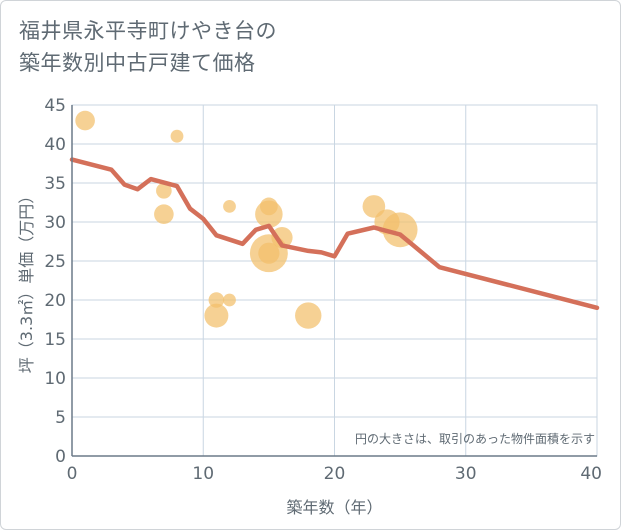 The image size is (621, 530). What do you see at coordinates (148, 47) in the screenshot?
I see `chart-title: 福井県永平寺町けやき台の 築年数別中古戸建て価格` at bounding box center [148, 47].